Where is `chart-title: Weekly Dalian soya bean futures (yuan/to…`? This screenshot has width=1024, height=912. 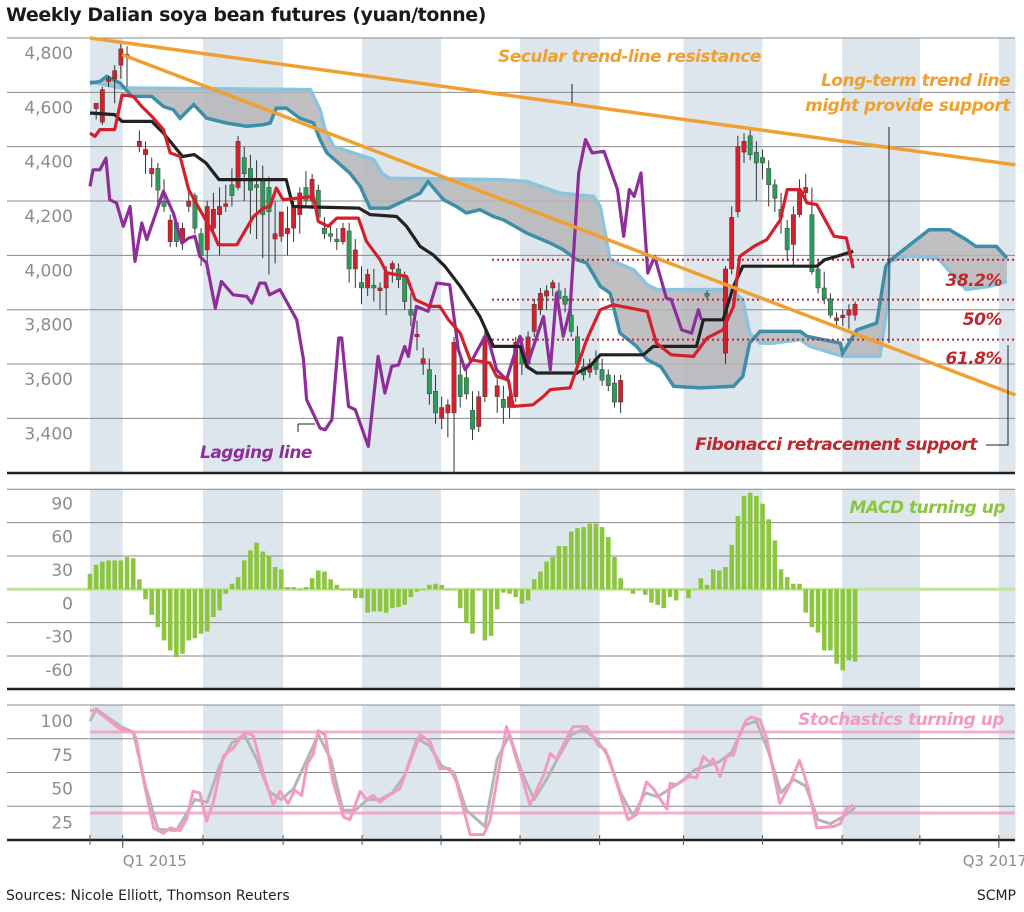 chart-title: Weekly Dalian soya bean futures (yuan/to… is located at coordinates (246, 15).